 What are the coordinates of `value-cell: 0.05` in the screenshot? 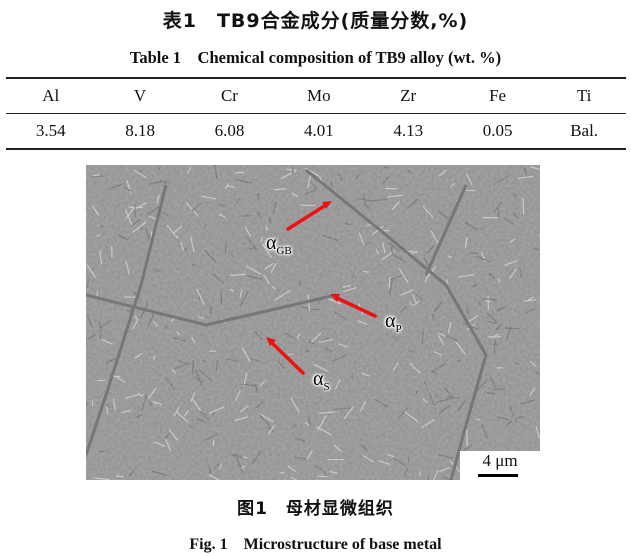 It's located at (497, 130).